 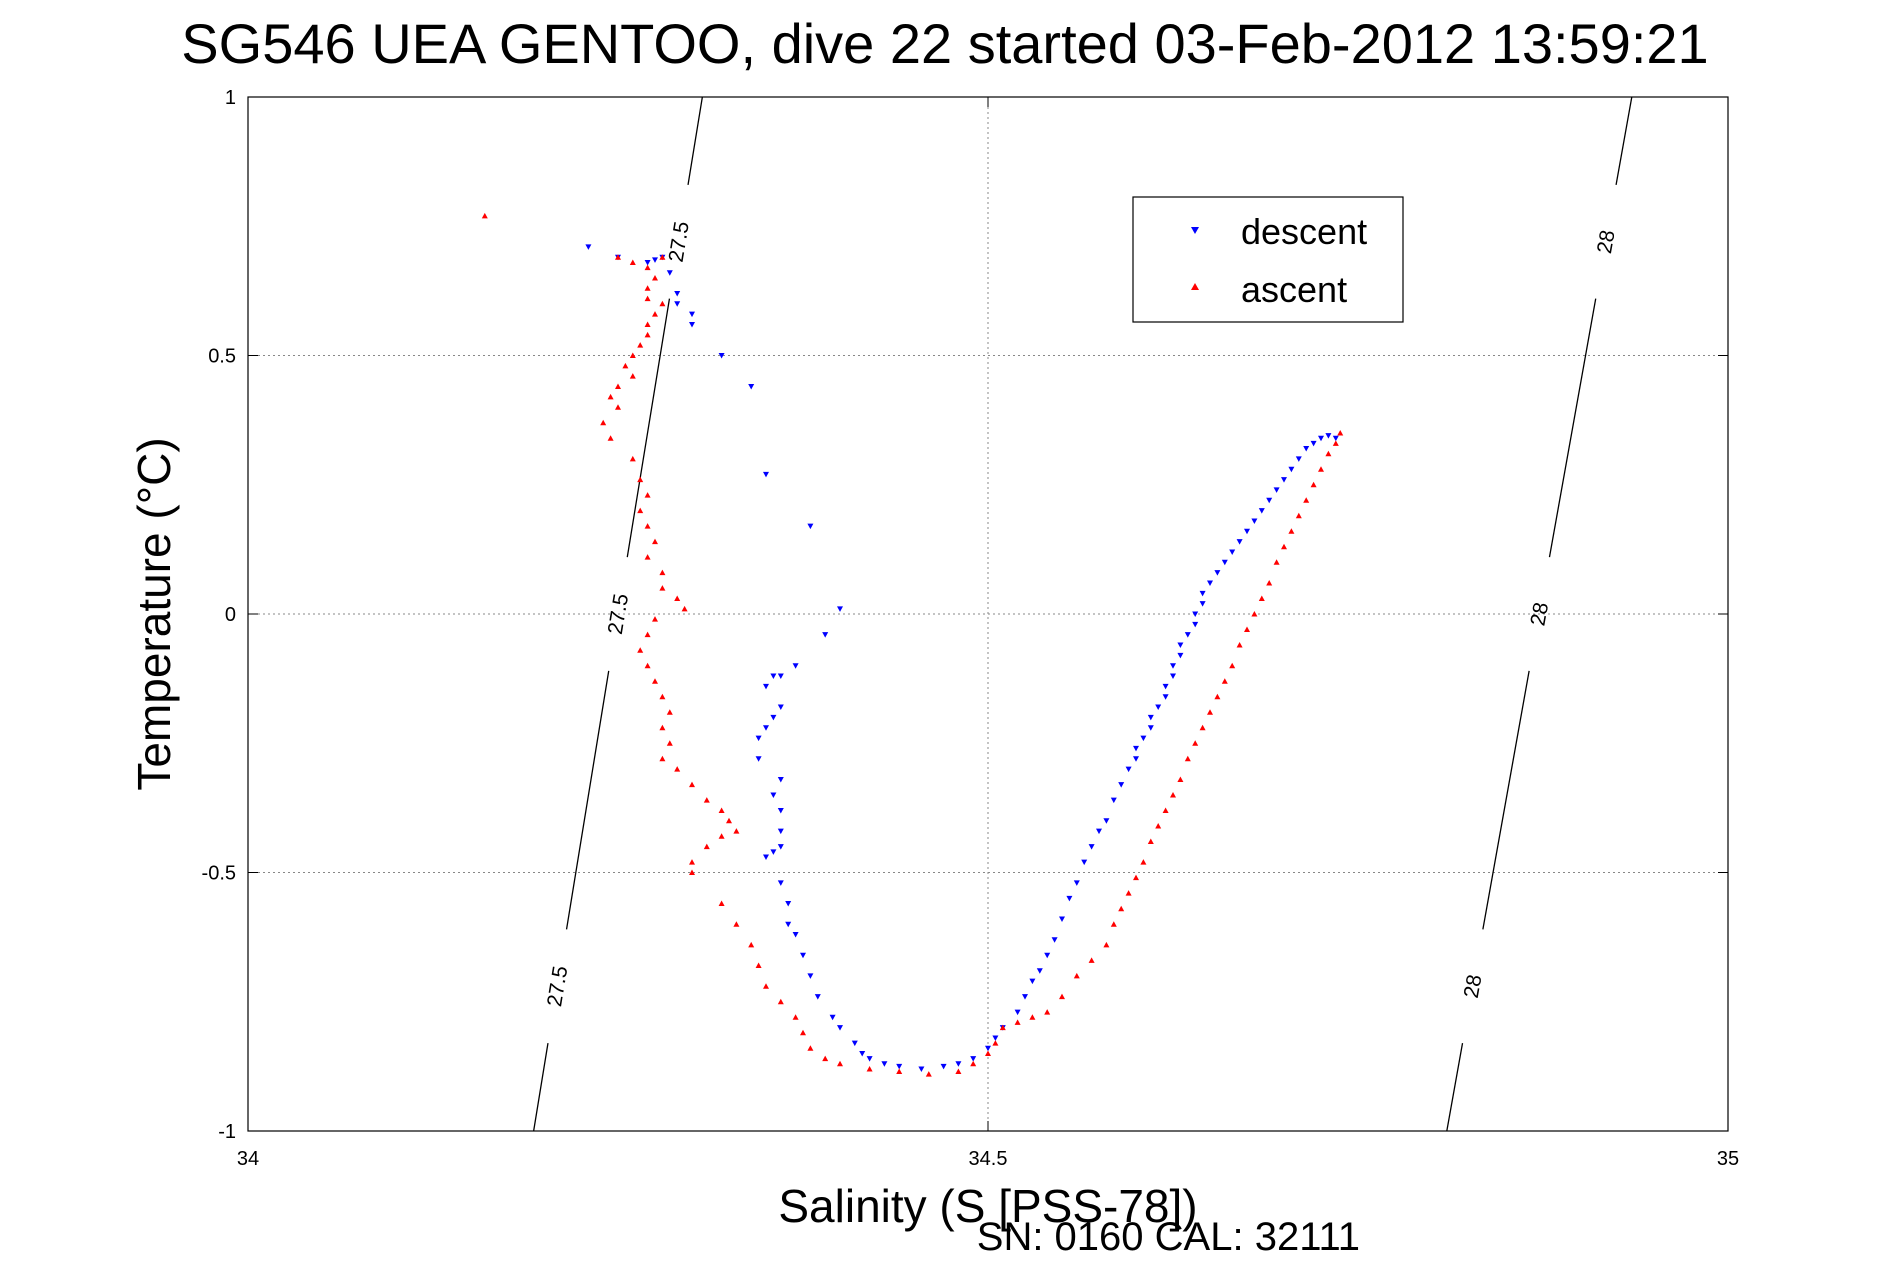 I want to click on legend: descent ascent, so click(x=1268, y=259).